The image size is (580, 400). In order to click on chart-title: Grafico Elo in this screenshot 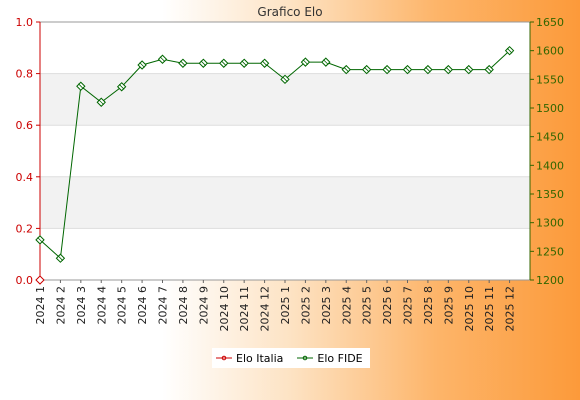, I will do `click(289, 12)`.